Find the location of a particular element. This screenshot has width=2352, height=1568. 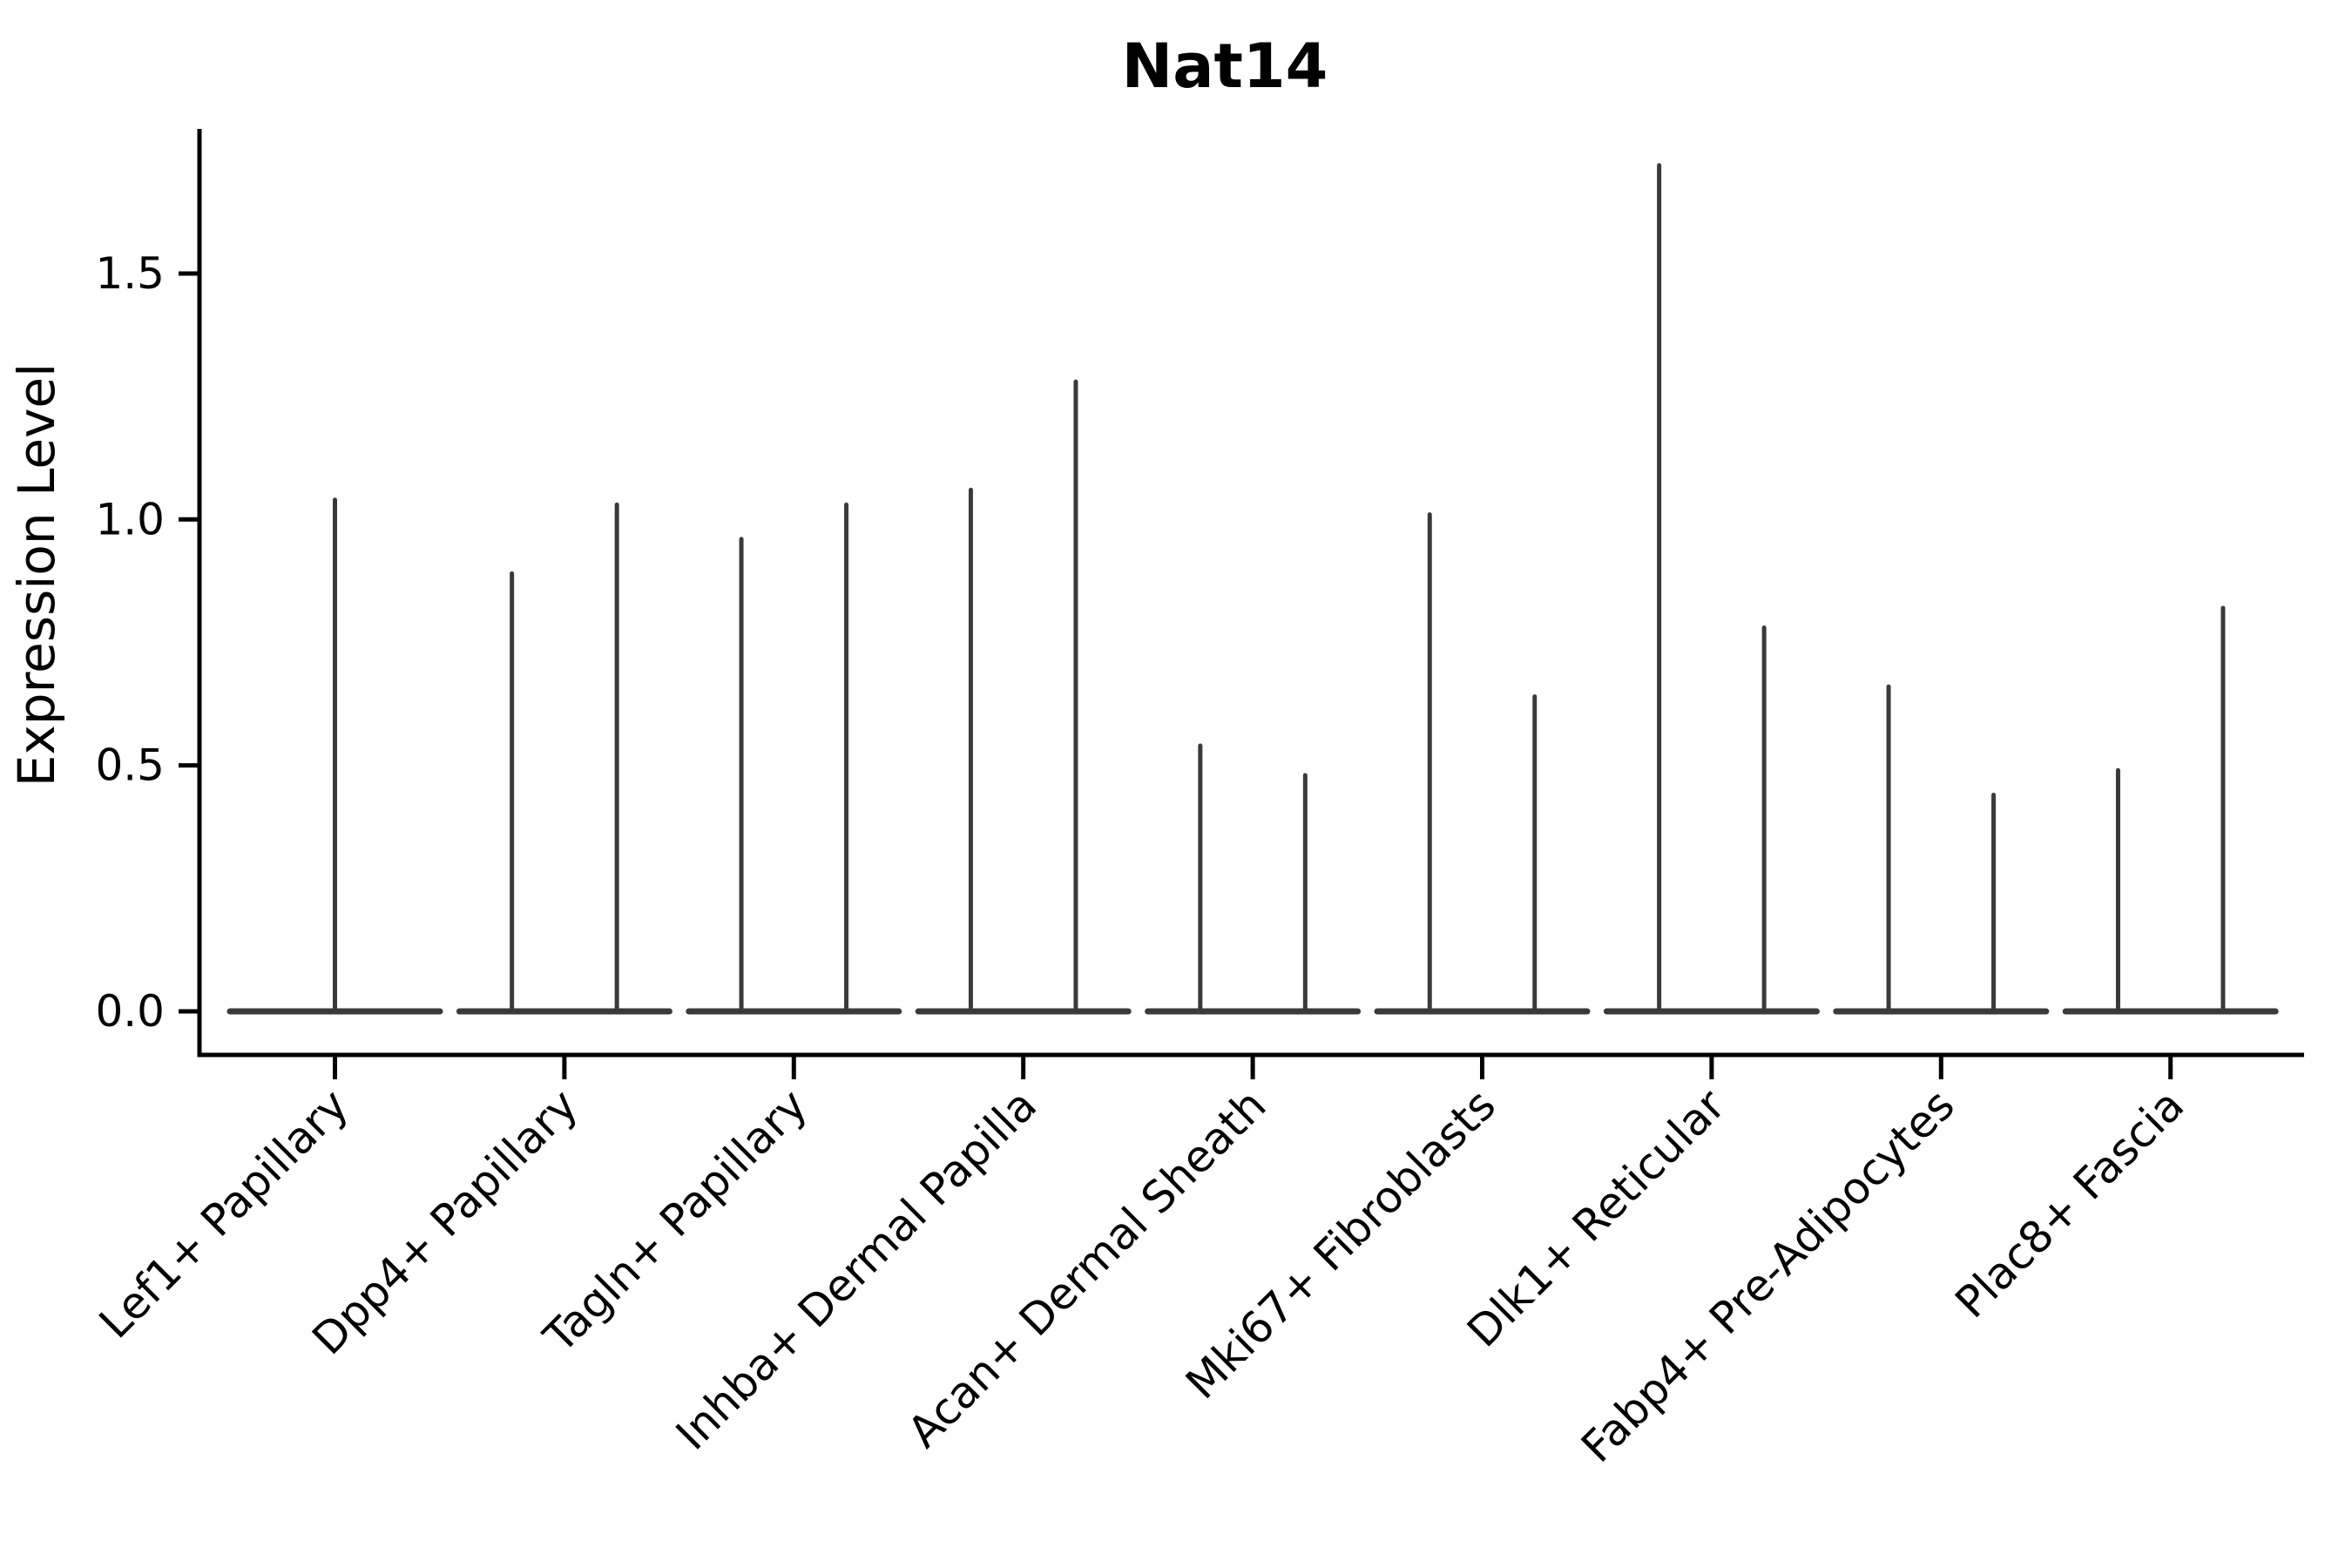

y-axis-label: Expression Level is located at coordinates (36, 575).